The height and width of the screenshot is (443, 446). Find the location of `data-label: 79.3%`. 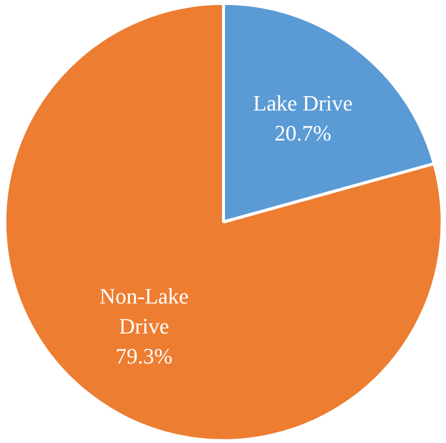

data-label: 79.3% is located at coordinates (144, 356).